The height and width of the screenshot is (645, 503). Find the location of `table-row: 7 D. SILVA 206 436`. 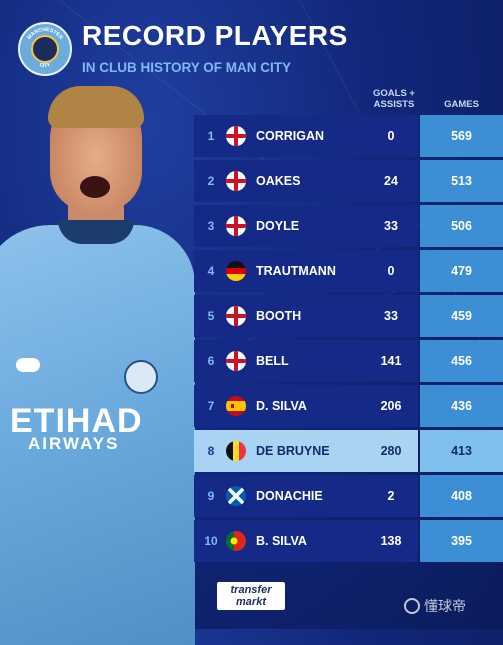

table-row: 7 D. SILVA 206 436 is located at coordinates (348, 406).